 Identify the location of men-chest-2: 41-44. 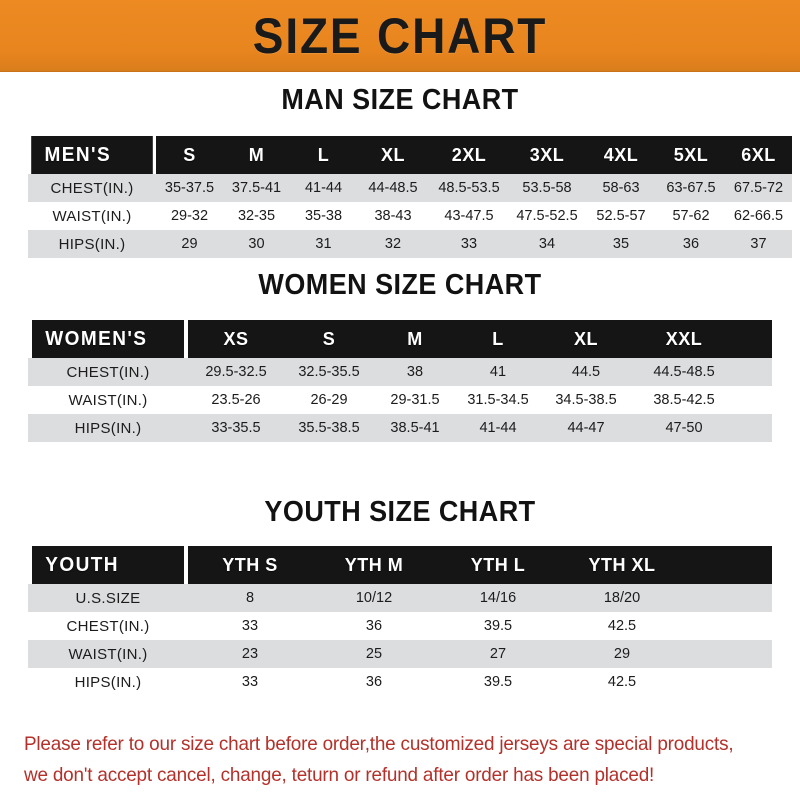
(323, 188).